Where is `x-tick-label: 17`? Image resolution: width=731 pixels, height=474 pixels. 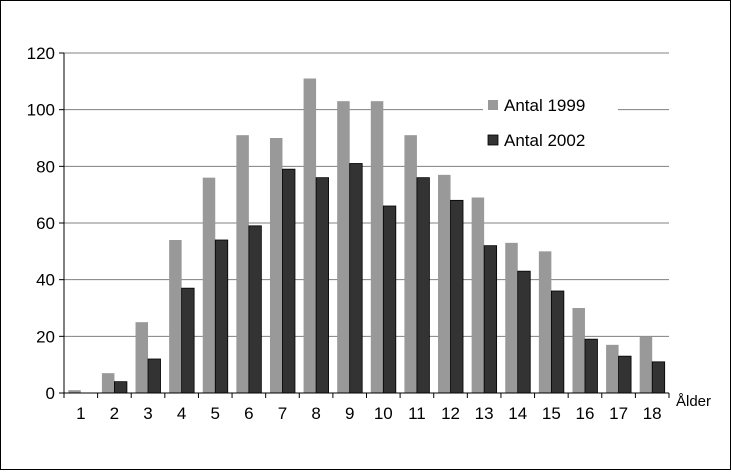 x-tick-label: 17 is located at coordinates (618, 413).